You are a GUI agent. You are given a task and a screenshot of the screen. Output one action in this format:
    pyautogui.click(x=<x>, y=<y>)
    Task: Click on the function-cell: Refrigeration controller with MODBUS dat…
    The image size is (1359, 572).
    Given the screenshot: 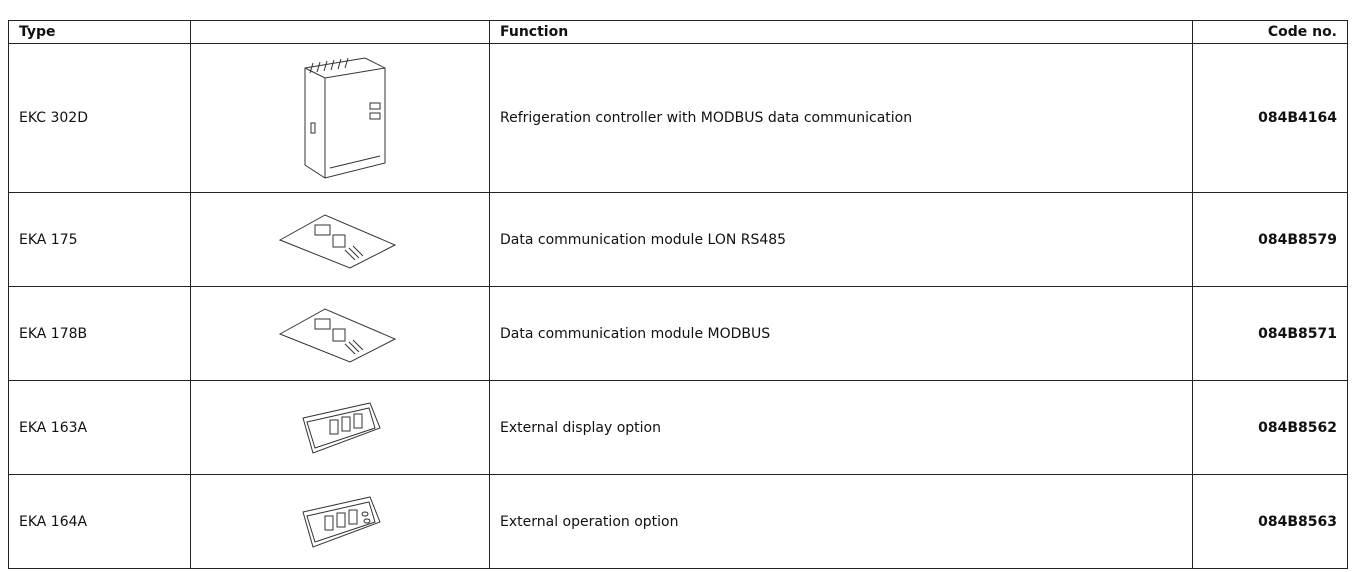 What is the action you would take?
    pyautogui.click(x=841, y=118)
    